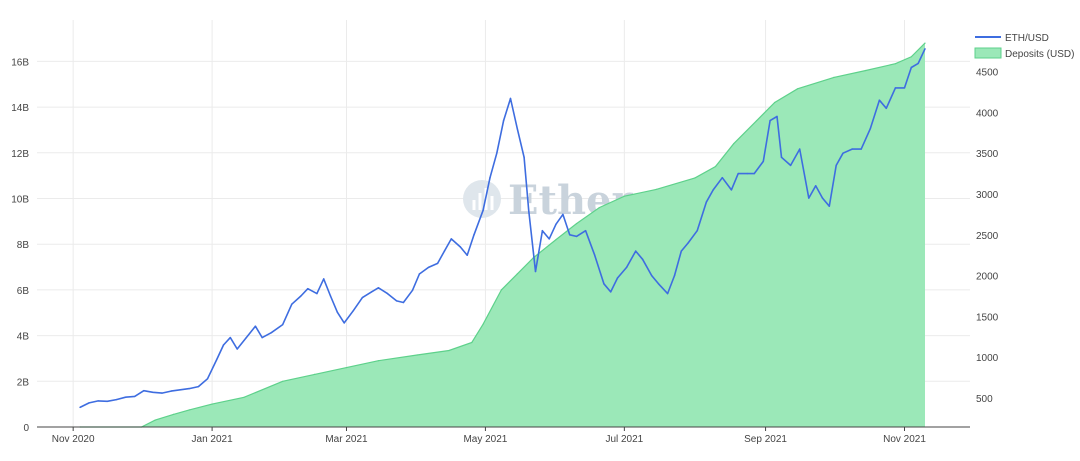 This screenshot has width=1080, height=461. I want to click on left-axis-ticks: 0 2B 4B 6B 8B 10B 12B 14B 16B, so click(20, 245).